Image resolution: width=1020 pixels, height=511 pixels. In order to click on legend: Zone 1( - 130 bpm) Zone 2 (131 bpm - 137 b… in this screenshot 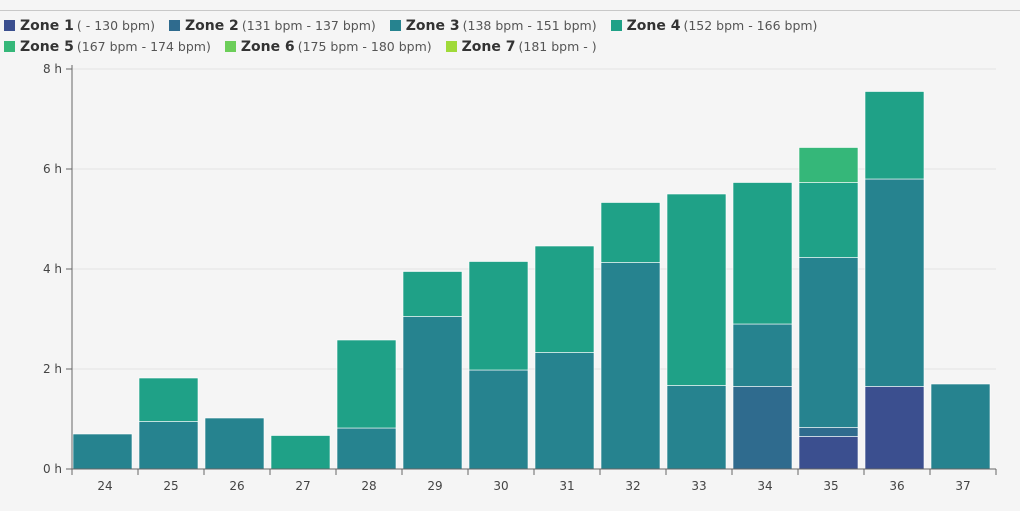, I will do `click(474, 37)`.